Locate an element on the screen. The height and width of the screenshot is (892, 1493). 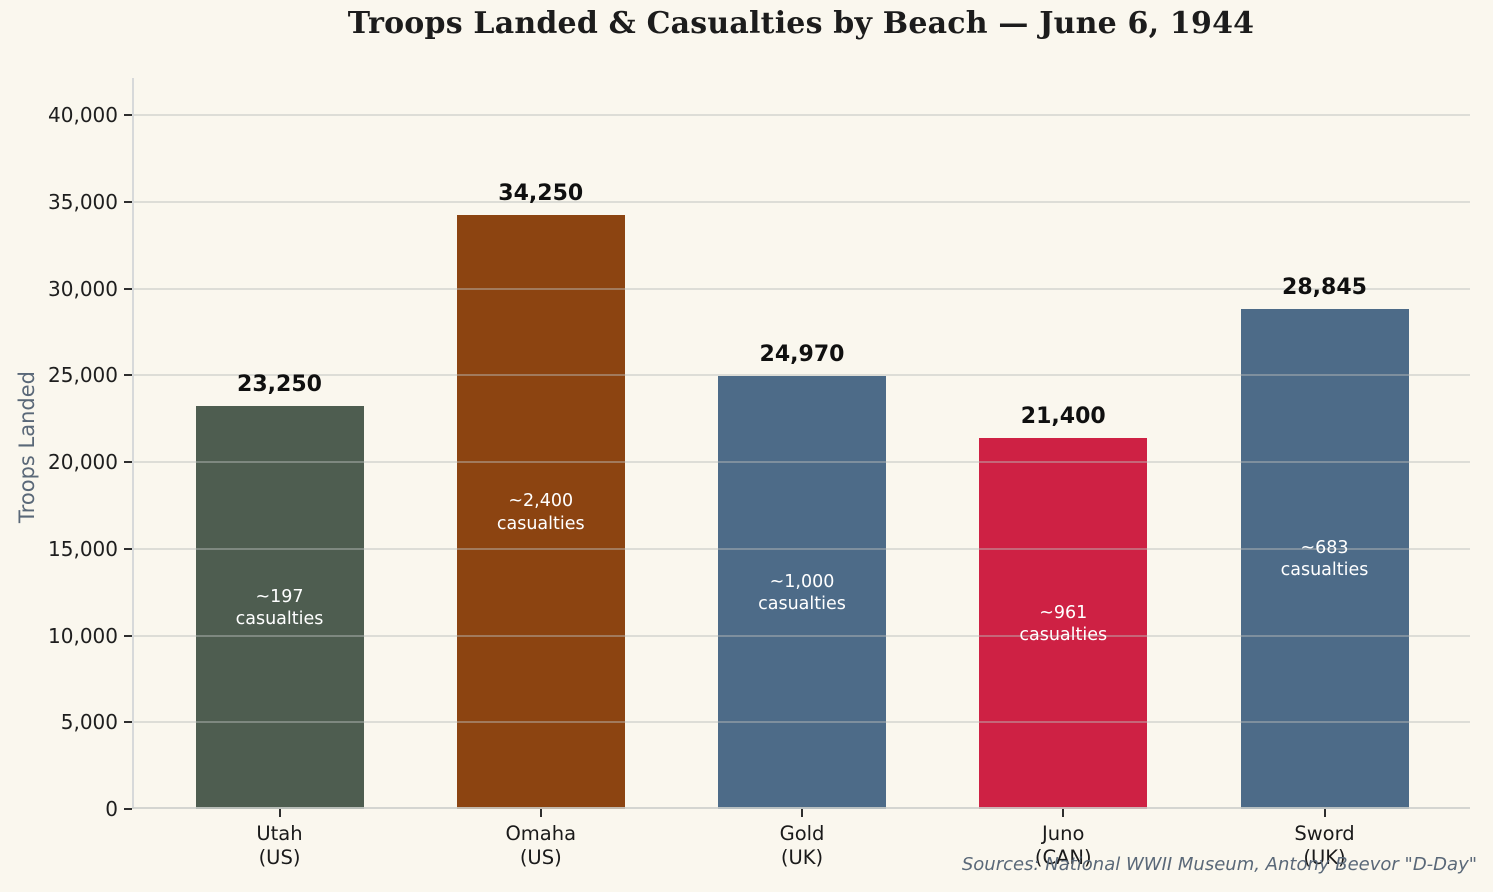
x-axis-label: Omaha (US) is located at coordinates (541, 846).